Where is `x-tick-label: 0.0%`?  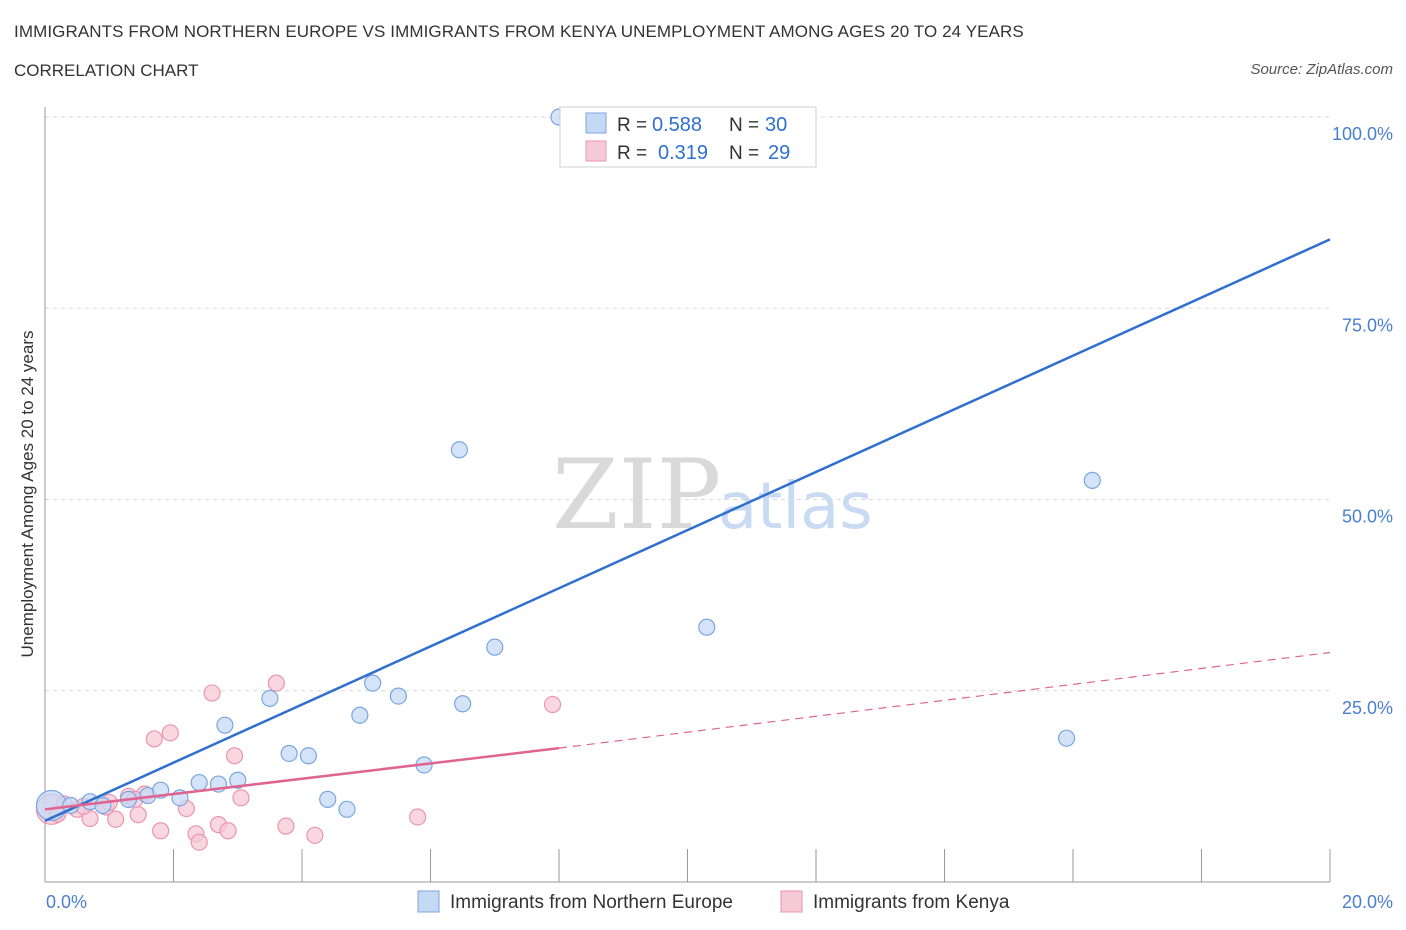
x-tick-label: 0.0% is located at coordinates (66, 902).